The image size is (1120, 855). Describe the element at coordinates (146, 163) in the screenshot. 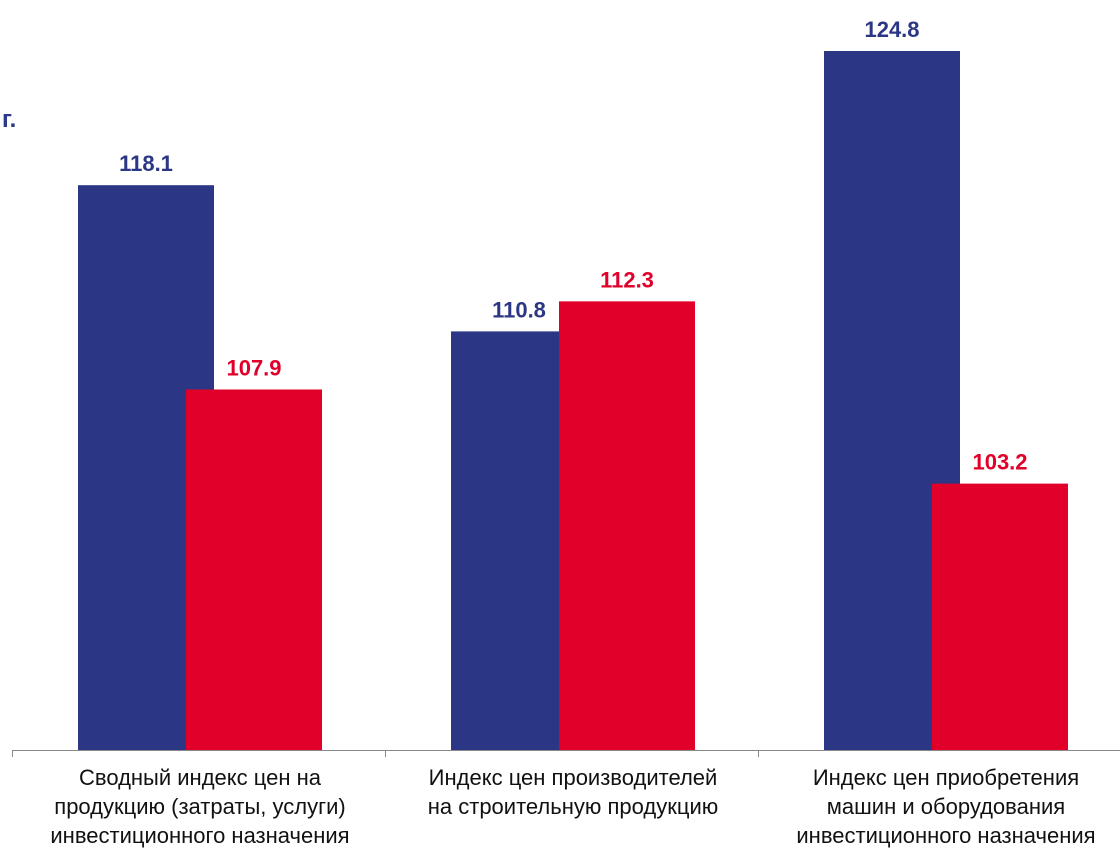

I see `value-label-series0-cat0: 118.1` at that location.